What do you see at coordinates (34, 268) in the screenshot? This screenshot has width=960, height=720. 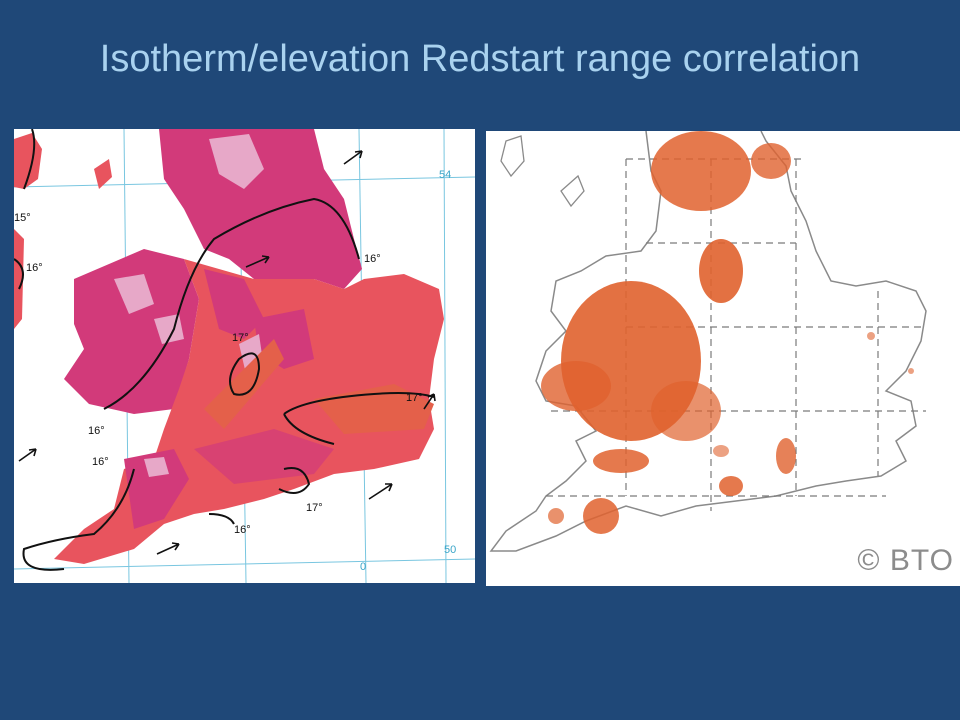 I see `isotherm-label-16a: 16°` at bounding box center [34, 268].